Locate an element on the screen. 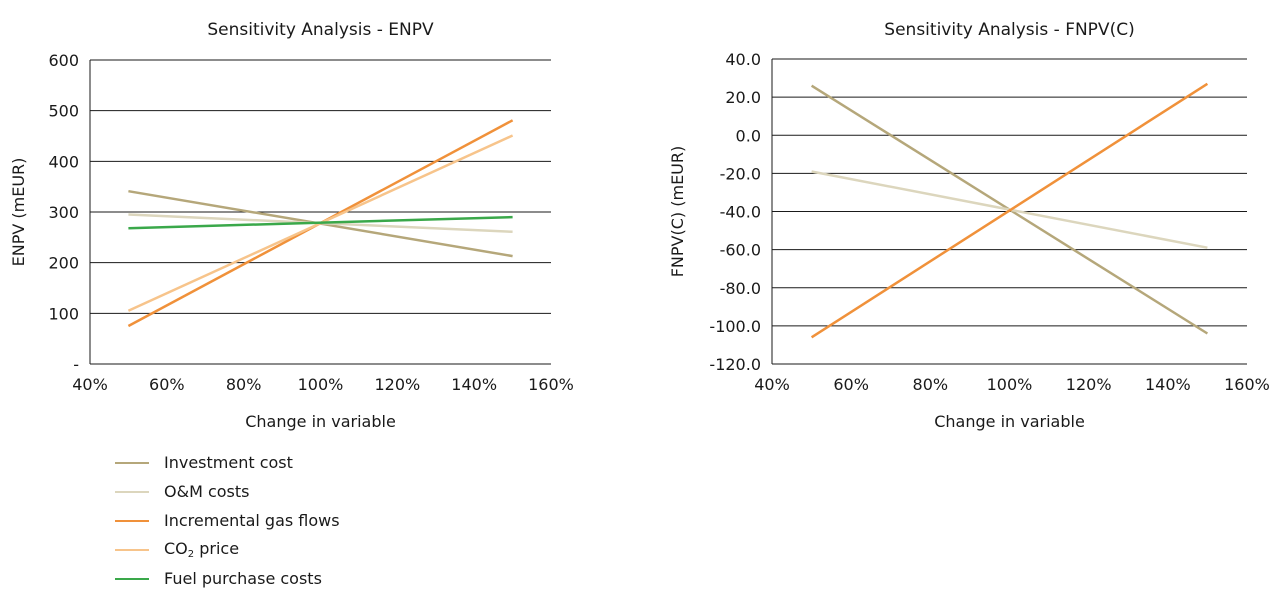 This screenshot has width=1280, height=596. y-tick-label: -40.0 is located at coordinates (740, 212).